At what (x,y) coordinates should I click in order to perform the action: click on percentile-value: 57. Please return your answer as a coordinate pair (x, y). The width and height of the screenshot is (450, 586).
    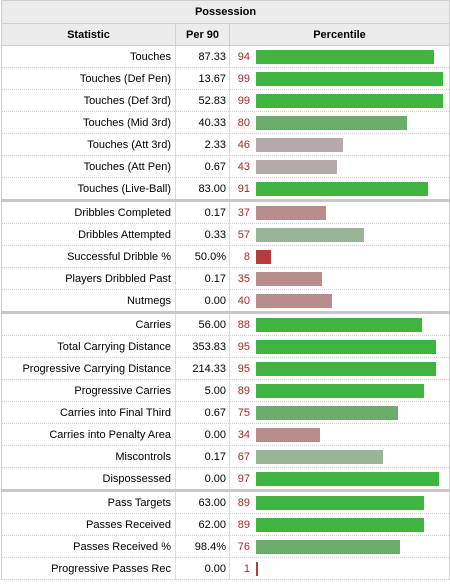
    Looking at the image, I should click on (243, 234).